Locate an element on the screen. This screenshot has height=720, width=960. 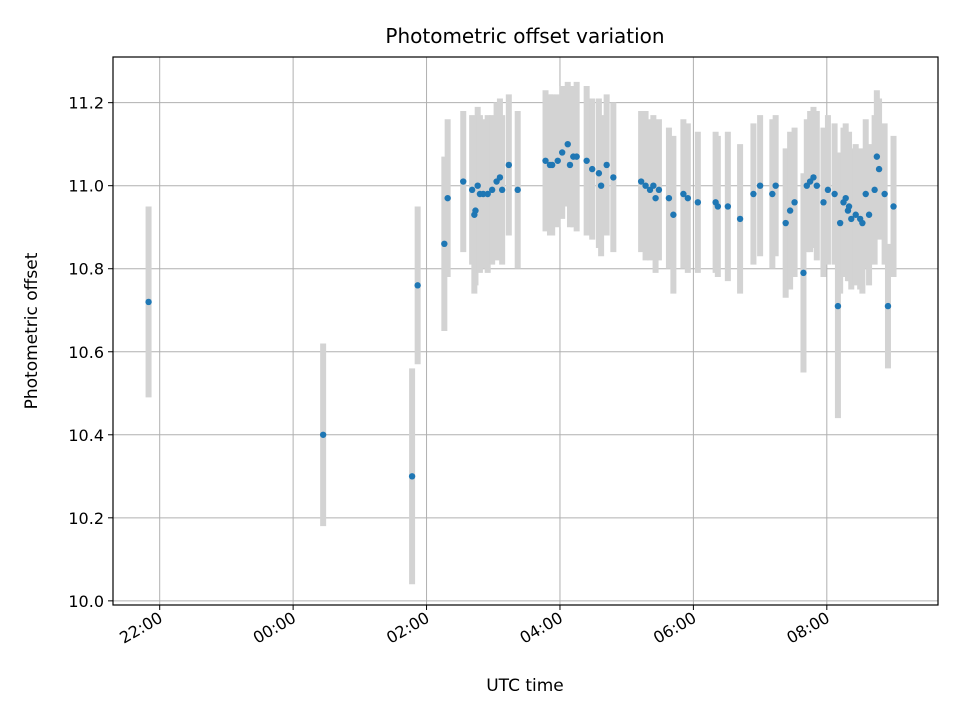
y-tick-label: 10.0 is located at coordinates (86, 601).